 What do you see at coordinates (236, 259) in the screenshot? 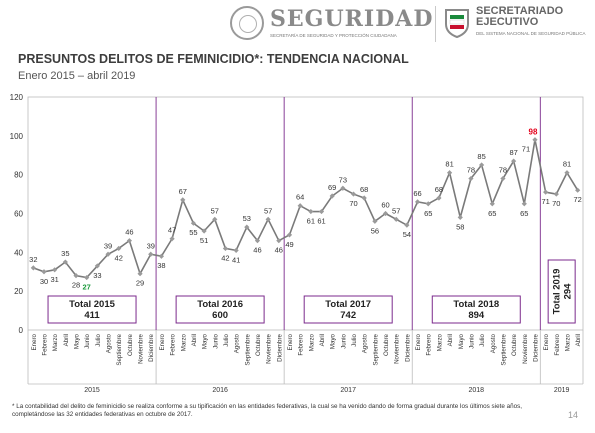
I see `data-label: 41` at bounding box center [236, 259].